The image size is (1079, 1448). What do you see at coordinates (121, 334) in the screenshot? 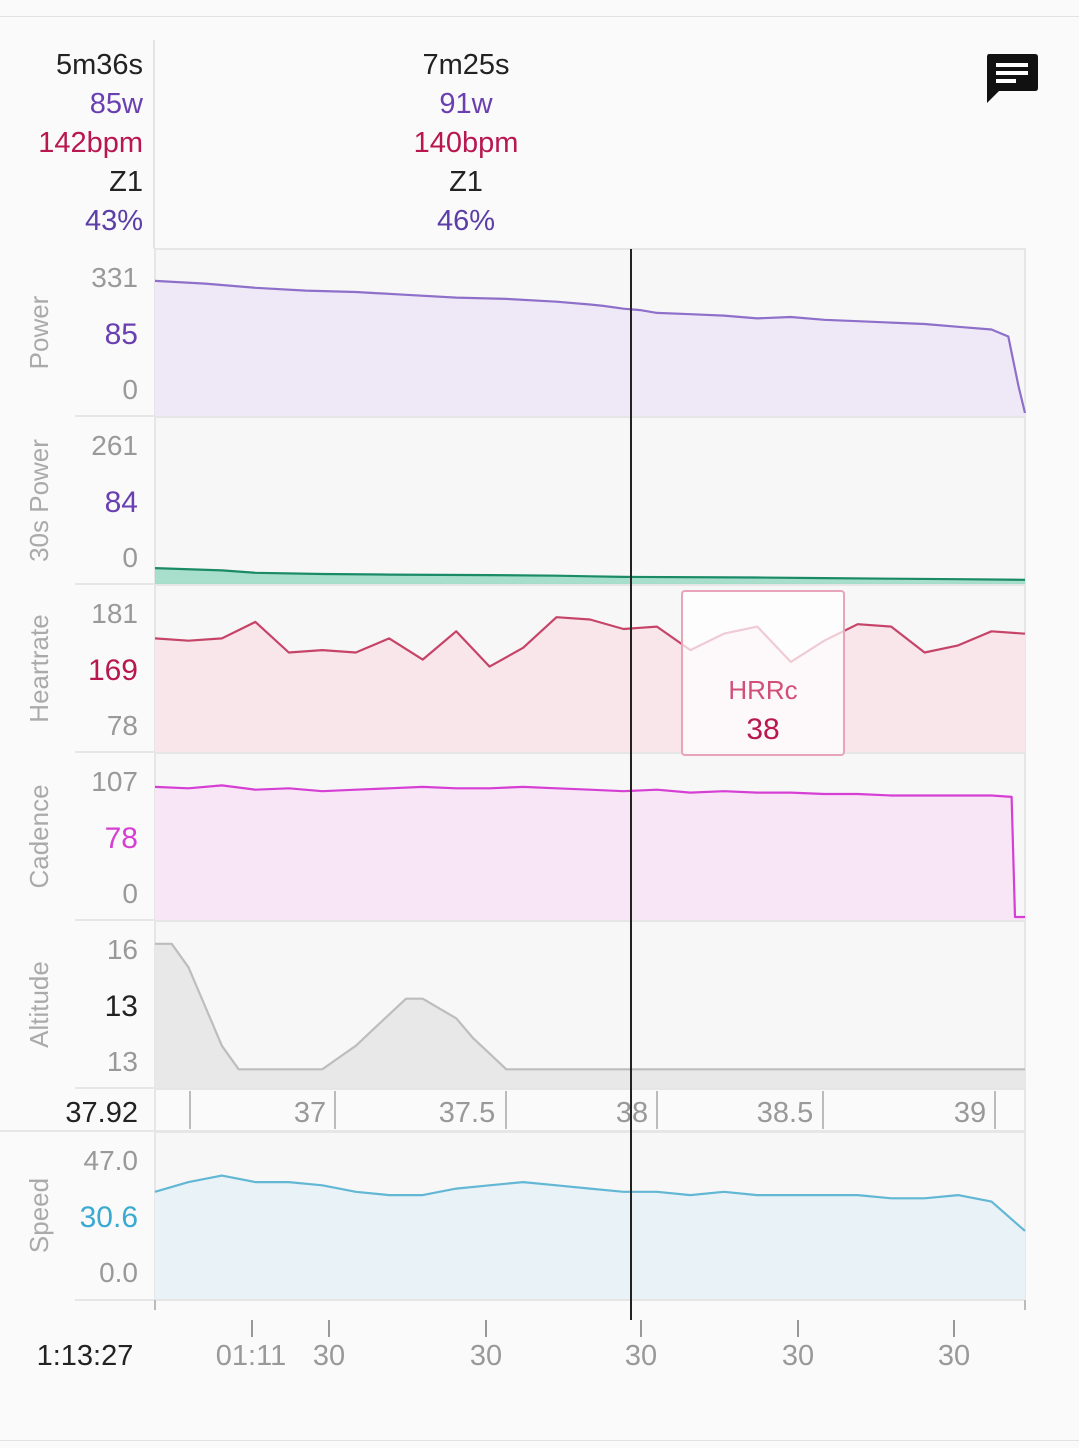
I see `y-tick-current: 85` at bounding box center [121, 334].